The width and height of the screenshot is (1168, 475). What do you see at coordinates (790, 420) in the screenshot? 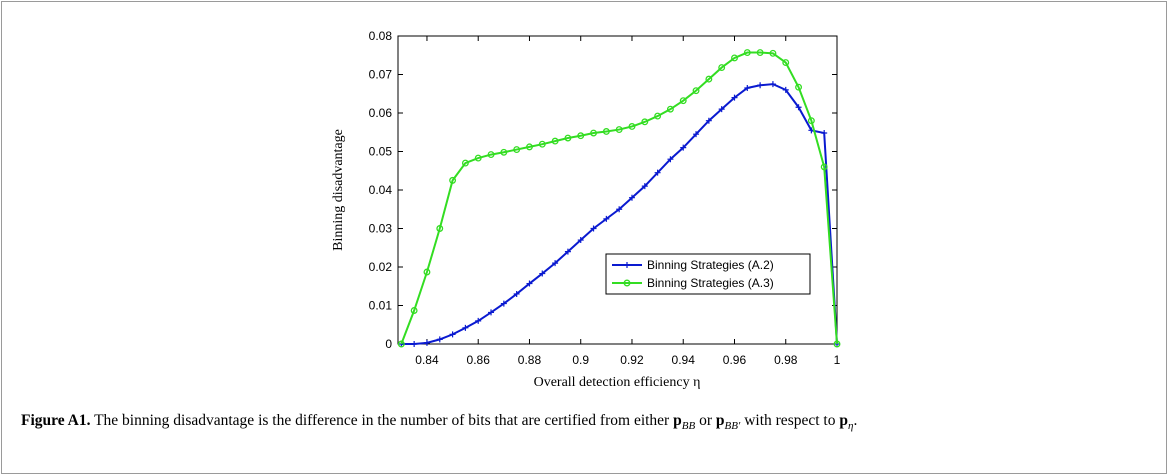
I see `caption-text: with respect to` at bounding box center [790, 420].